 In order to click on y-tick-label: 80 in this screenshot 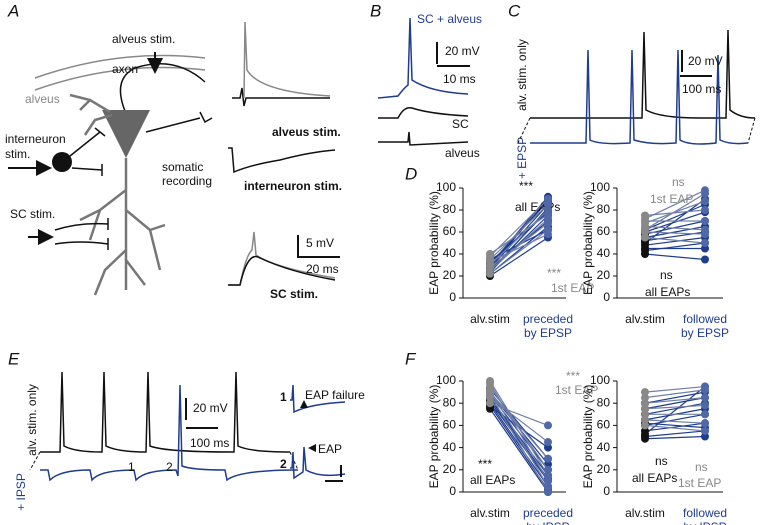, I will do `click(450, 209)`.